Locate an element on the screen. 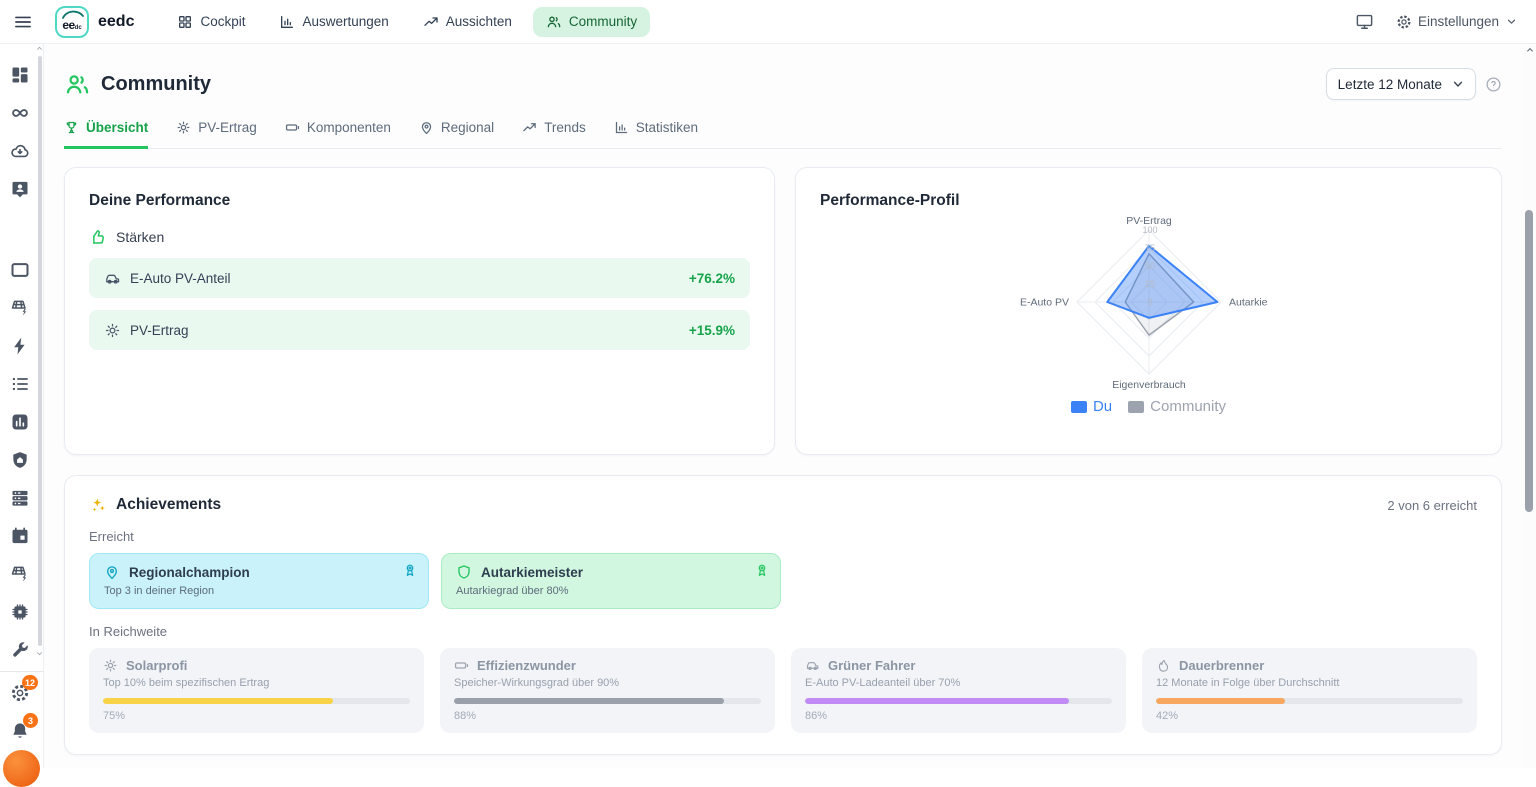  nav-item-cockpit: Cockpit is located at coordinates (211, 22).